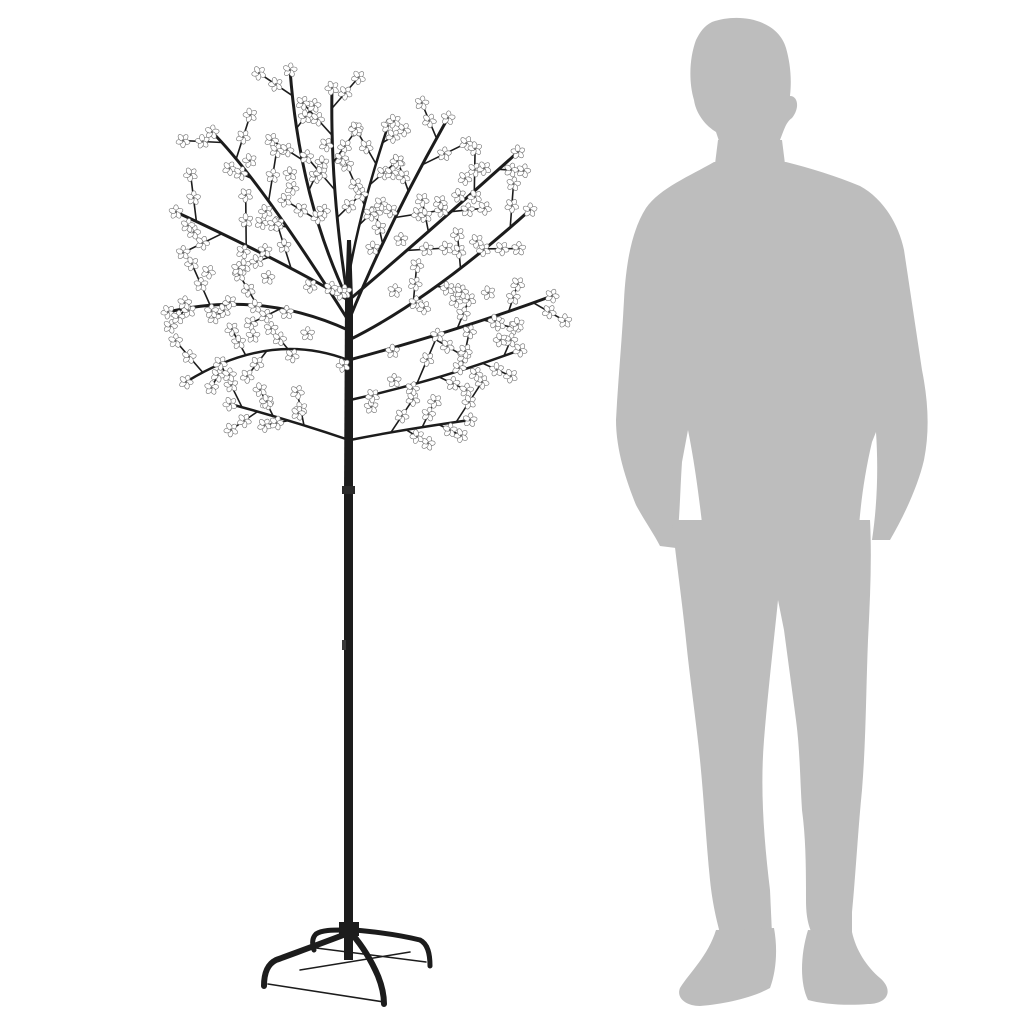 This screenshot has width=1024, height=1024. I want to click on silhouette-torso, so click(772, 355).